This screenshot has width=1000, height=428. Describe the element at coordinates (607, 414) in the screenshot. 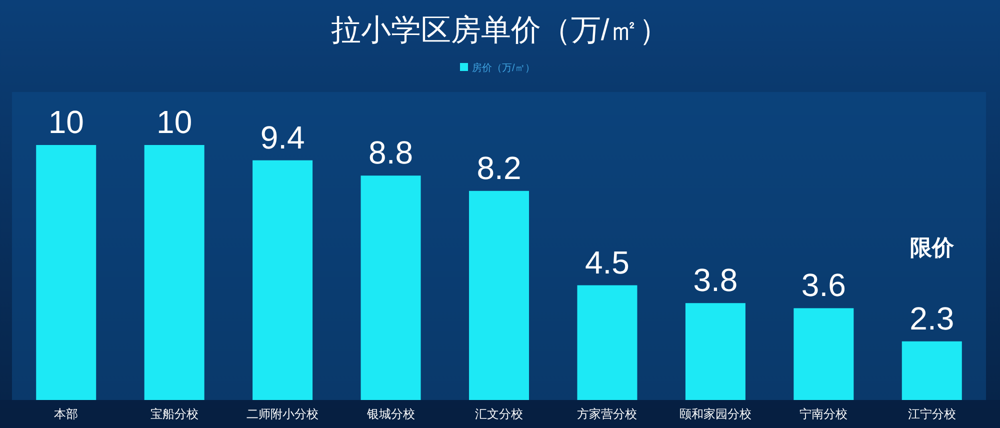

I see `x-tick-label: 方家营分校` at that location.